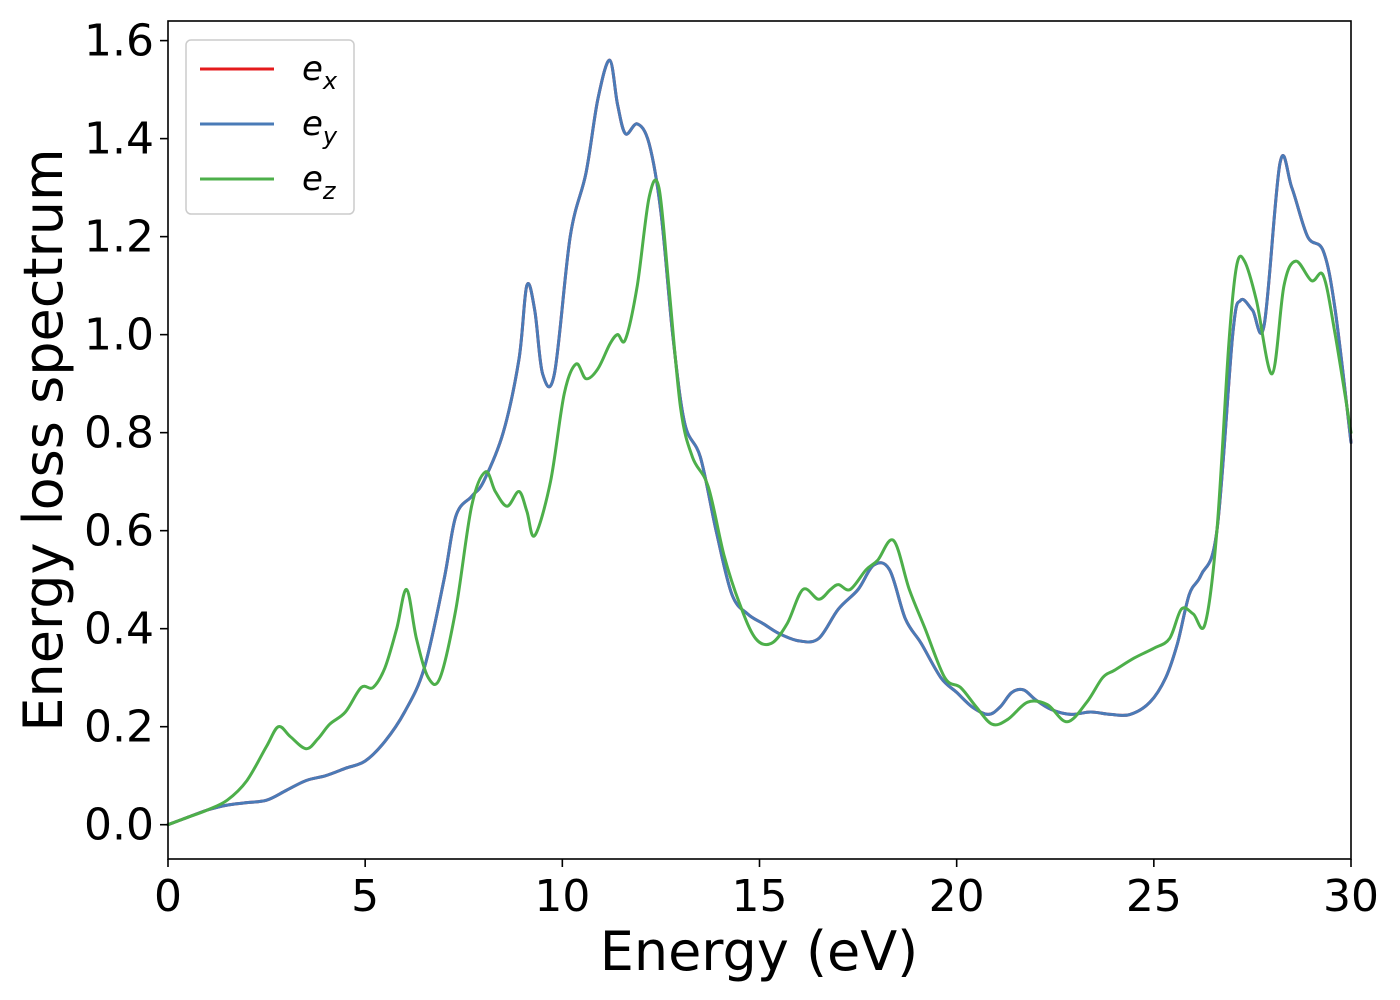  I want to click on legend-label: ex, so click(320, 72).